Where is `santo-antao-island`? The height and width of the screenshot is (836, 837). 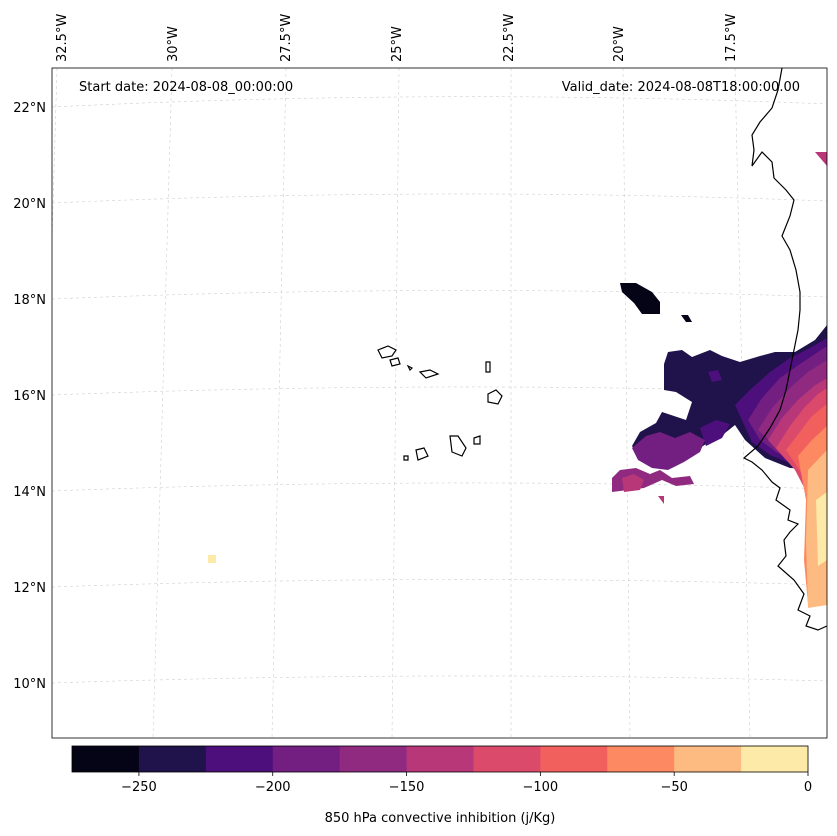 santo-antao-island is located at coordinates (387, 352).